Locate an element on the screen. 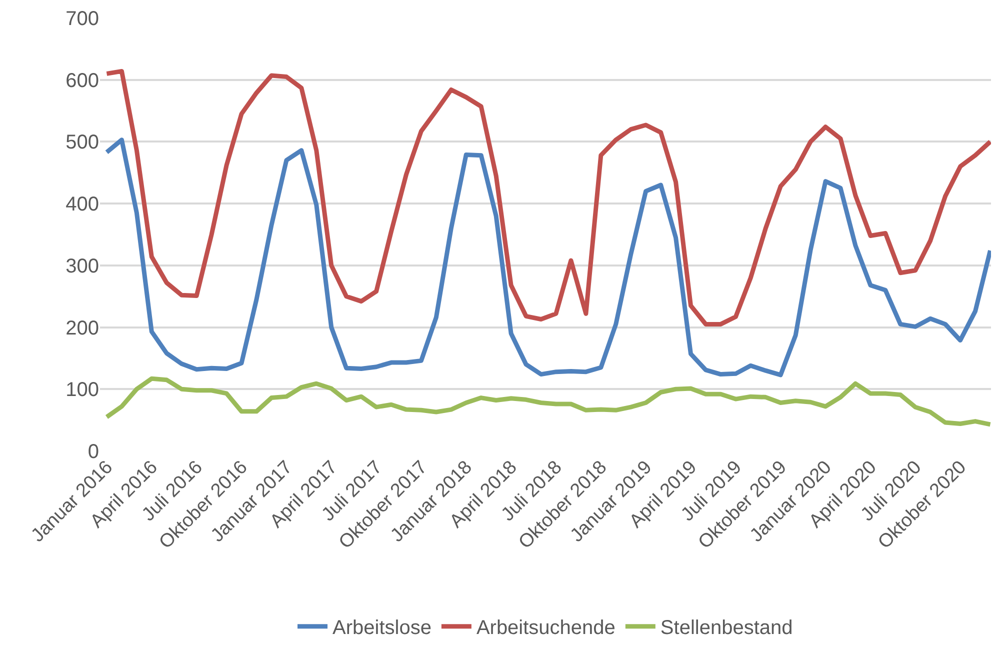 This screenshot has width=993, height=648. legend-label: Arbeitsuchende is located at coordinates (546, 628).